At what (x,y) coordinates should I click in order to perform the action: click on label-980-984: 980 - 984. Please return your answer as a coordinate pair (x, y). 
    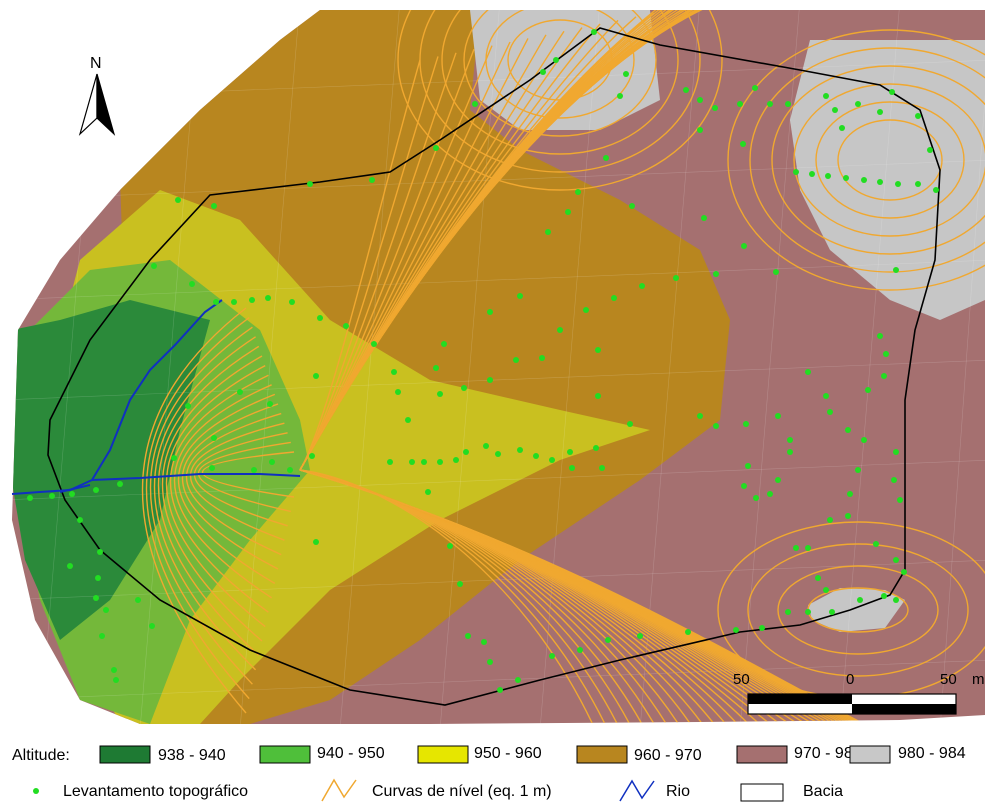
    Looking at the image, I should click on (932, 753).